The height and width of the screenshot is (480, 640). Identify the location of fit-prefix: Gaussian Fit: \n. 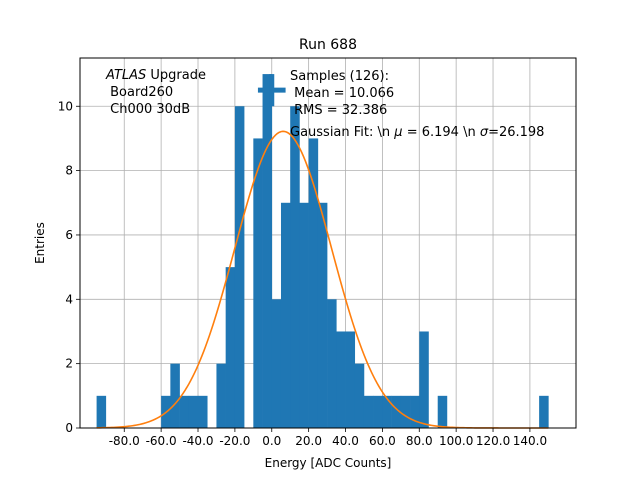
(342, 132).